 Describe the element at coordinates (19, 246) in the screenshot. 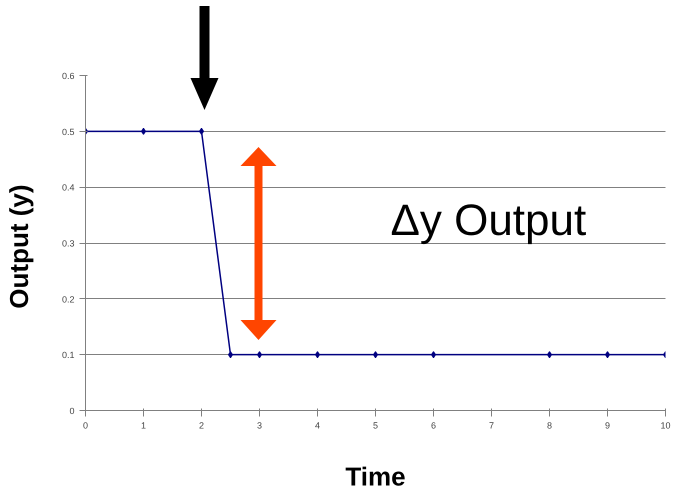

I see `y-axis-title: Output (y)` at that location.